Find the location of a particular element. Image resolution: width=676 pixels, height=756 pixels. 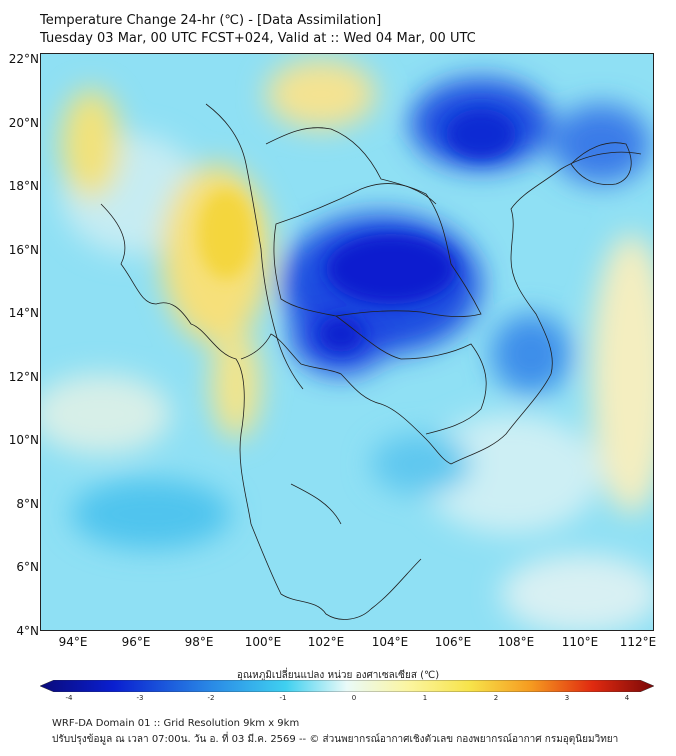

lon-label: 96°E is located at coordinates (136, 642).